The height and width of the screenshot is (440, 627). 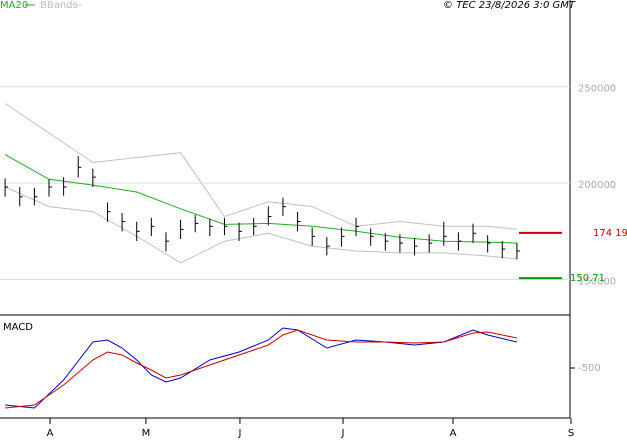 What do you see at coordinates (587, 278) in the screenshot?
I see `level-label: 150.71` at bounding box center [587, 278].